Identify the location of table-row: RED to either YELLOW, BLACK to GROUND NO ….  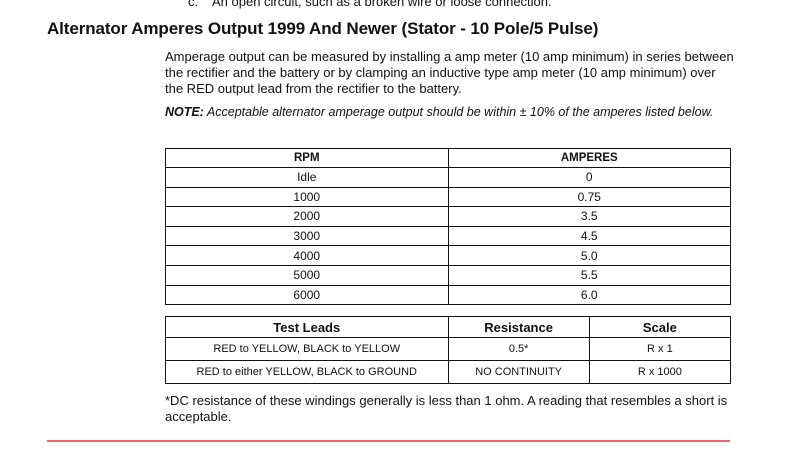
(448, 372).